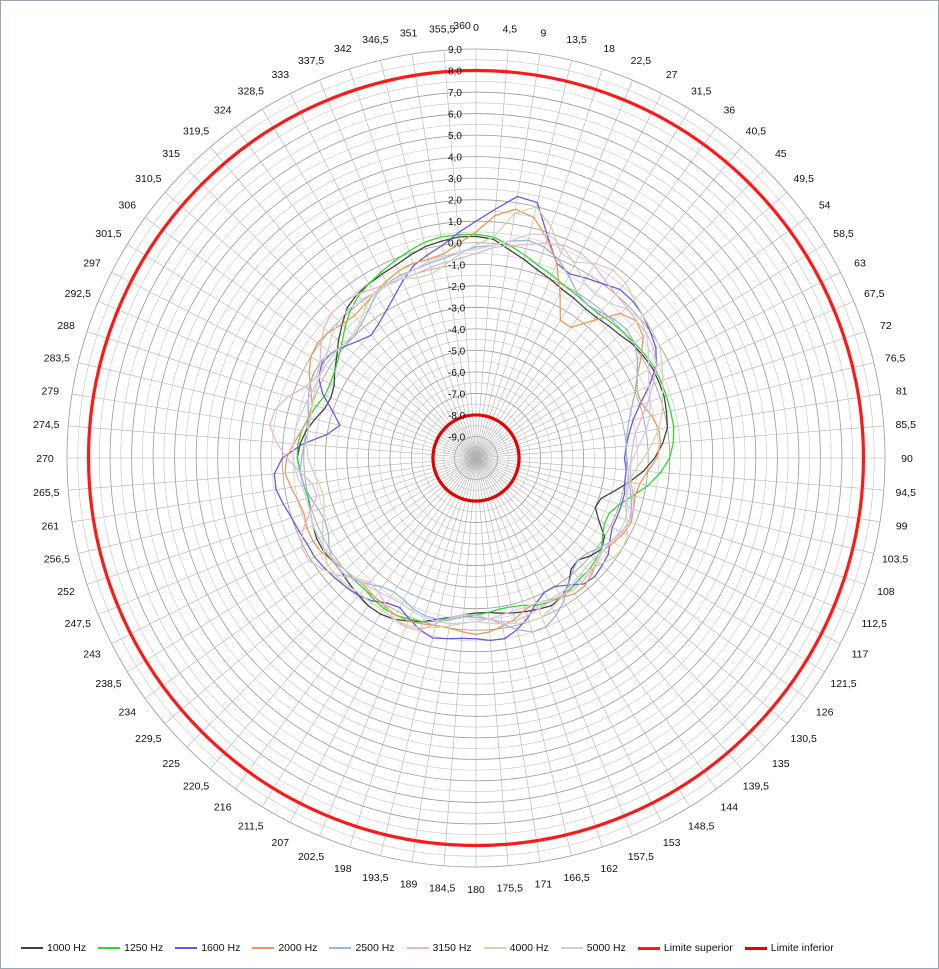  I want to click on angle-tick-label: 27, so click(672, 75).